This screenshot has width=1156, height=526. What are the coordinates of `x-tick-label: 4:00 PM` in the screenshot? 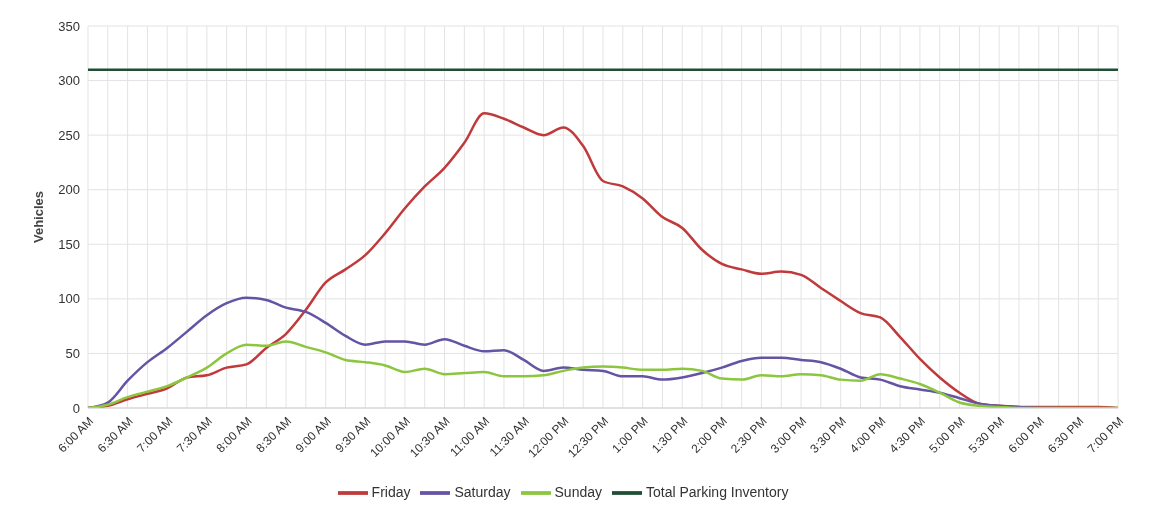 It's located at (867, 435).